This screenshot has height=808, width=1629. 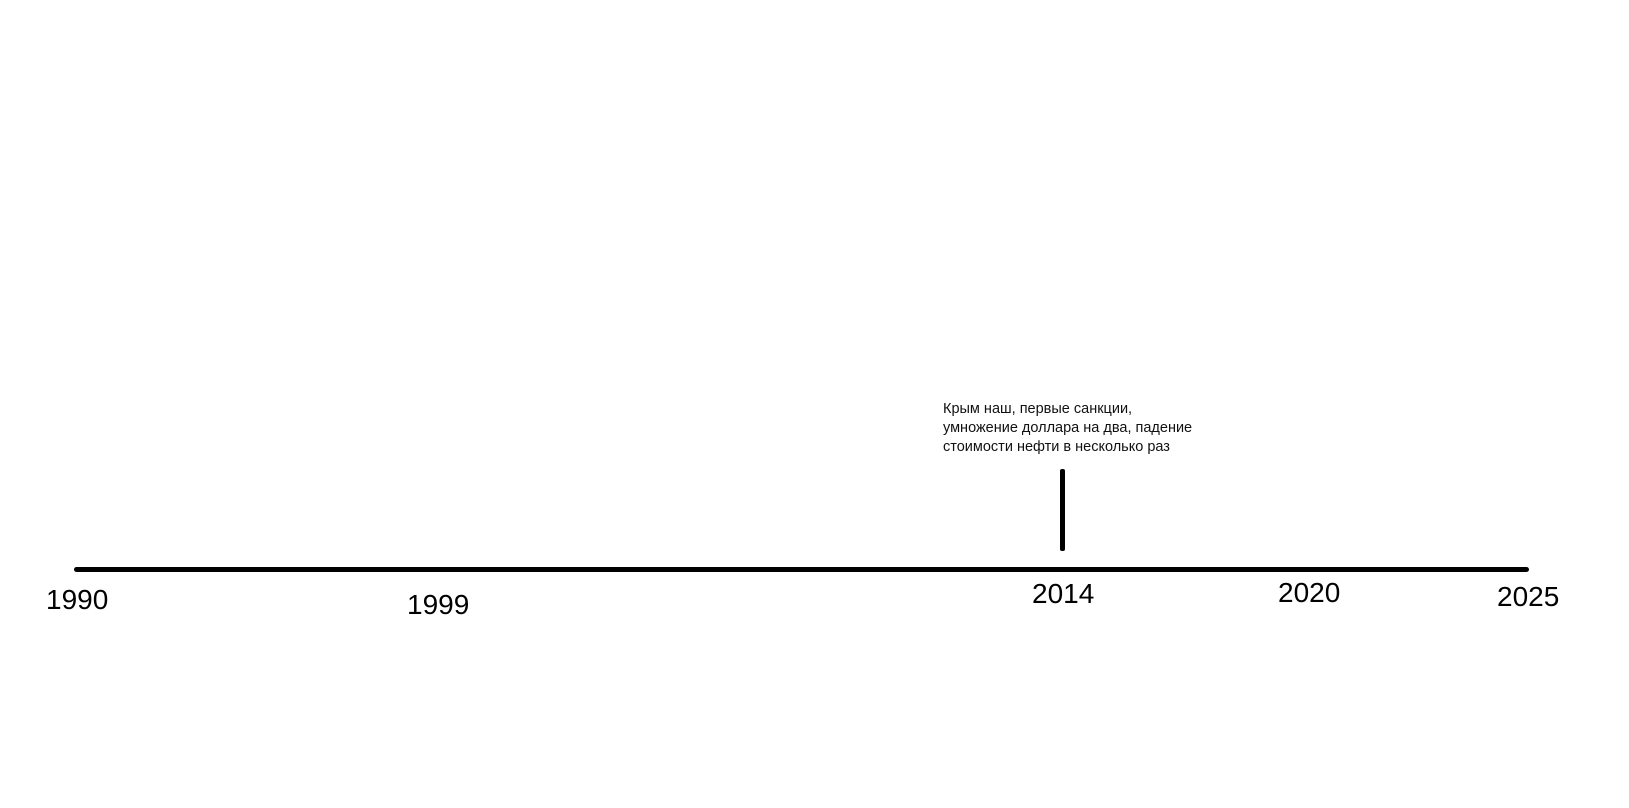 What do you see at coordinates (1068, 428) in the screenshot?
I see `event-note-line-2: умножение доллара на два, падение` at bounding box center [1068, 428].